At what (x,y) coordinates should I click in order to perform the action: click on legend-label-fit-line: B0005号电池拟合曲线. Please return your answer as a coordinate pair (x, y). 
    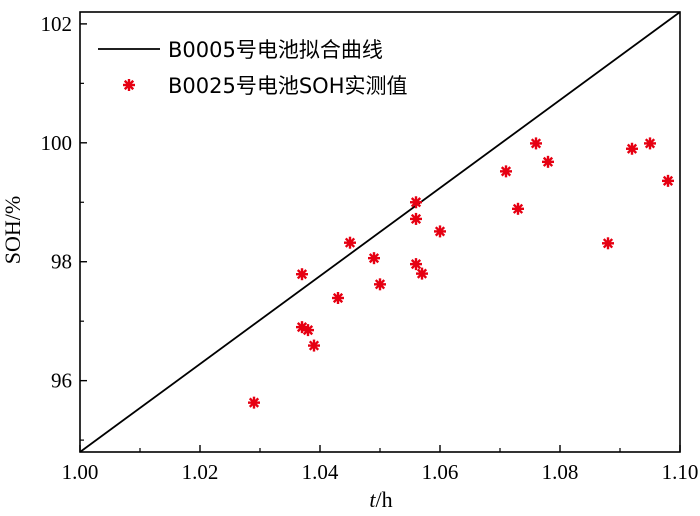
    Looking at the image, I should click on (275, 50).